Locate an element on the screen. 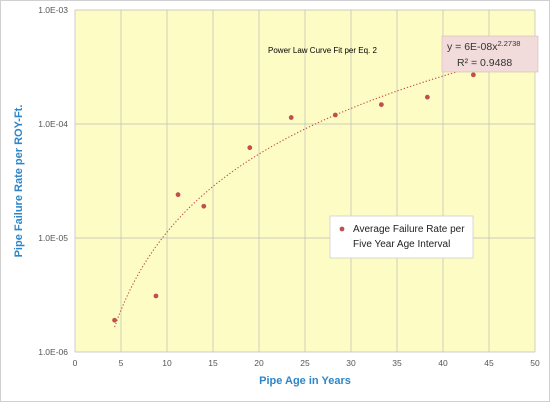 This screenshot has height=402, width=550. equation-base: y = 6E-08x is located at coordinates (472, 47).